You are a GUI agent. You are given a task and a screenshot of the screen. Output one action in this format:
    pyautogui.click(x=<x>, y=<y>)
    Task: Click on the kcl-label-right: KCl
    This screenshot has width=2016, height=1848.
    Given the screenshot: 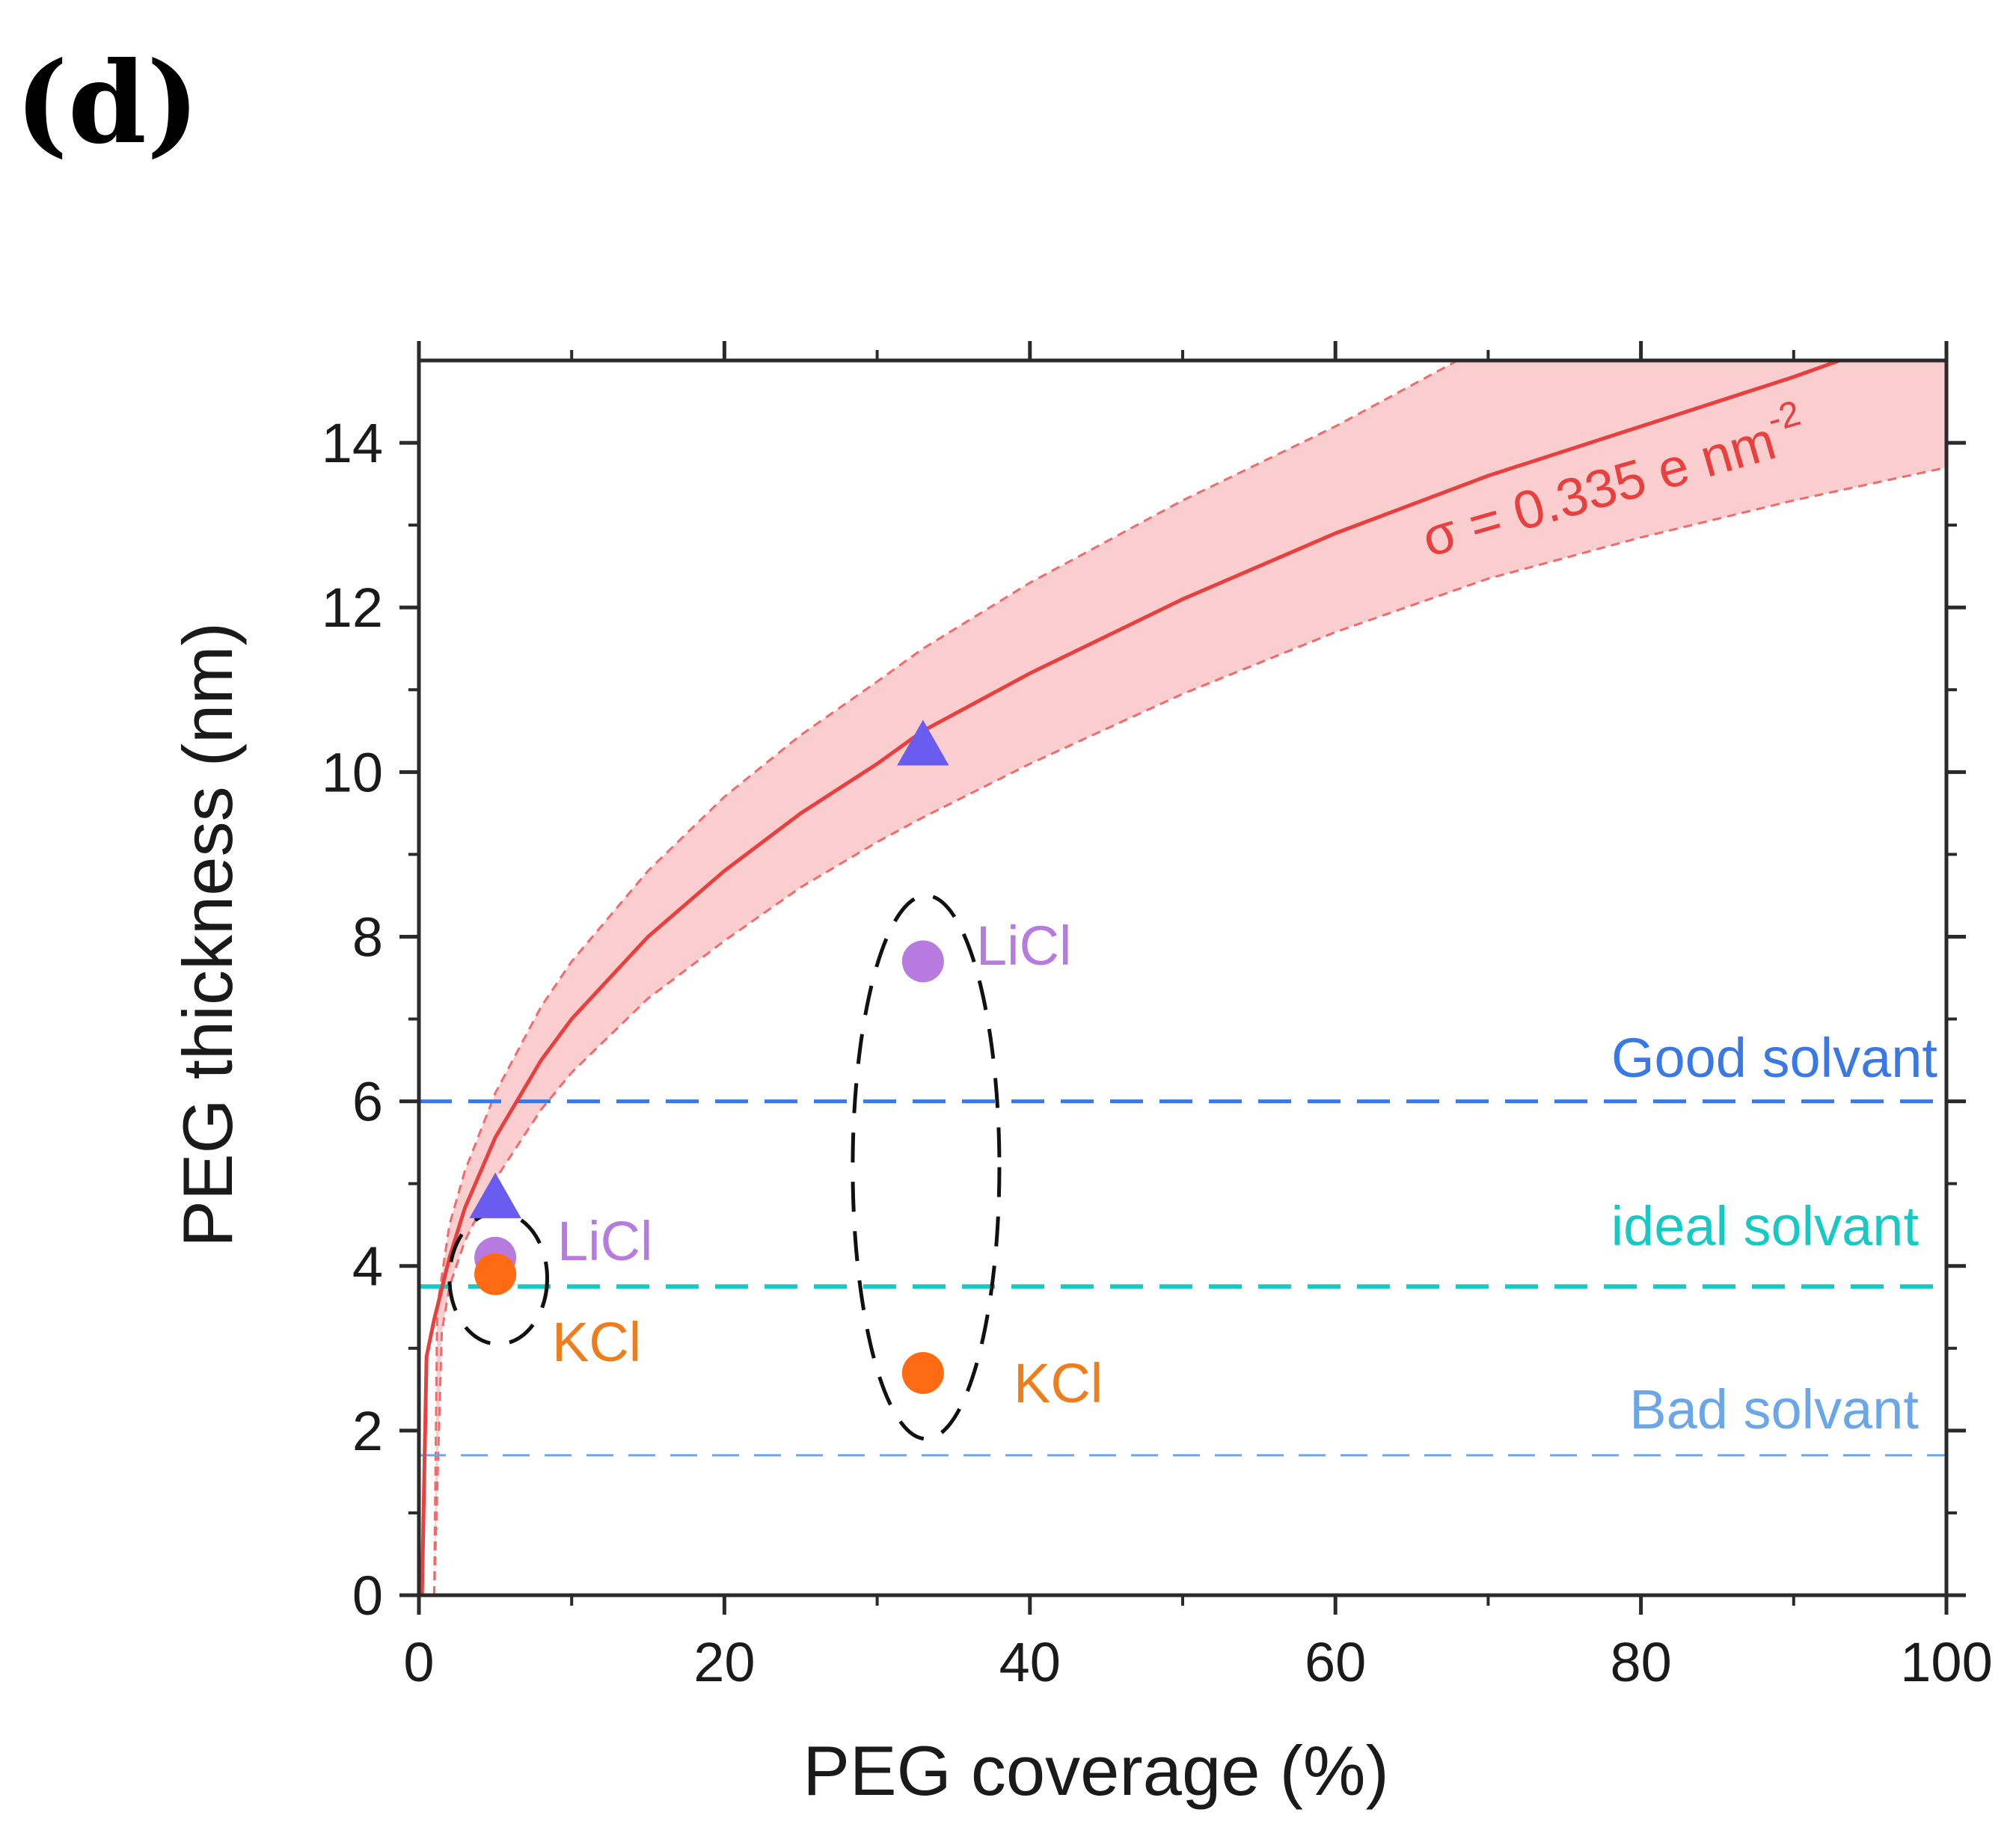 What is the action you would take?
    pyautogui.click(x=1059, y=1383)
    